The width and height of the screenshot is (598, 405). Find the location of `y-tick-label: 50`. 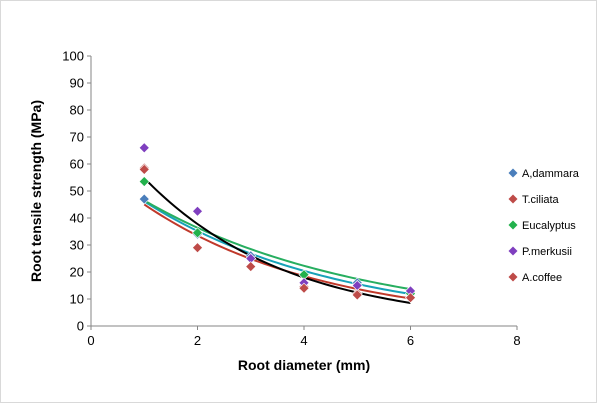

y-tick-label: 50 is located at coordinates (77, 191).